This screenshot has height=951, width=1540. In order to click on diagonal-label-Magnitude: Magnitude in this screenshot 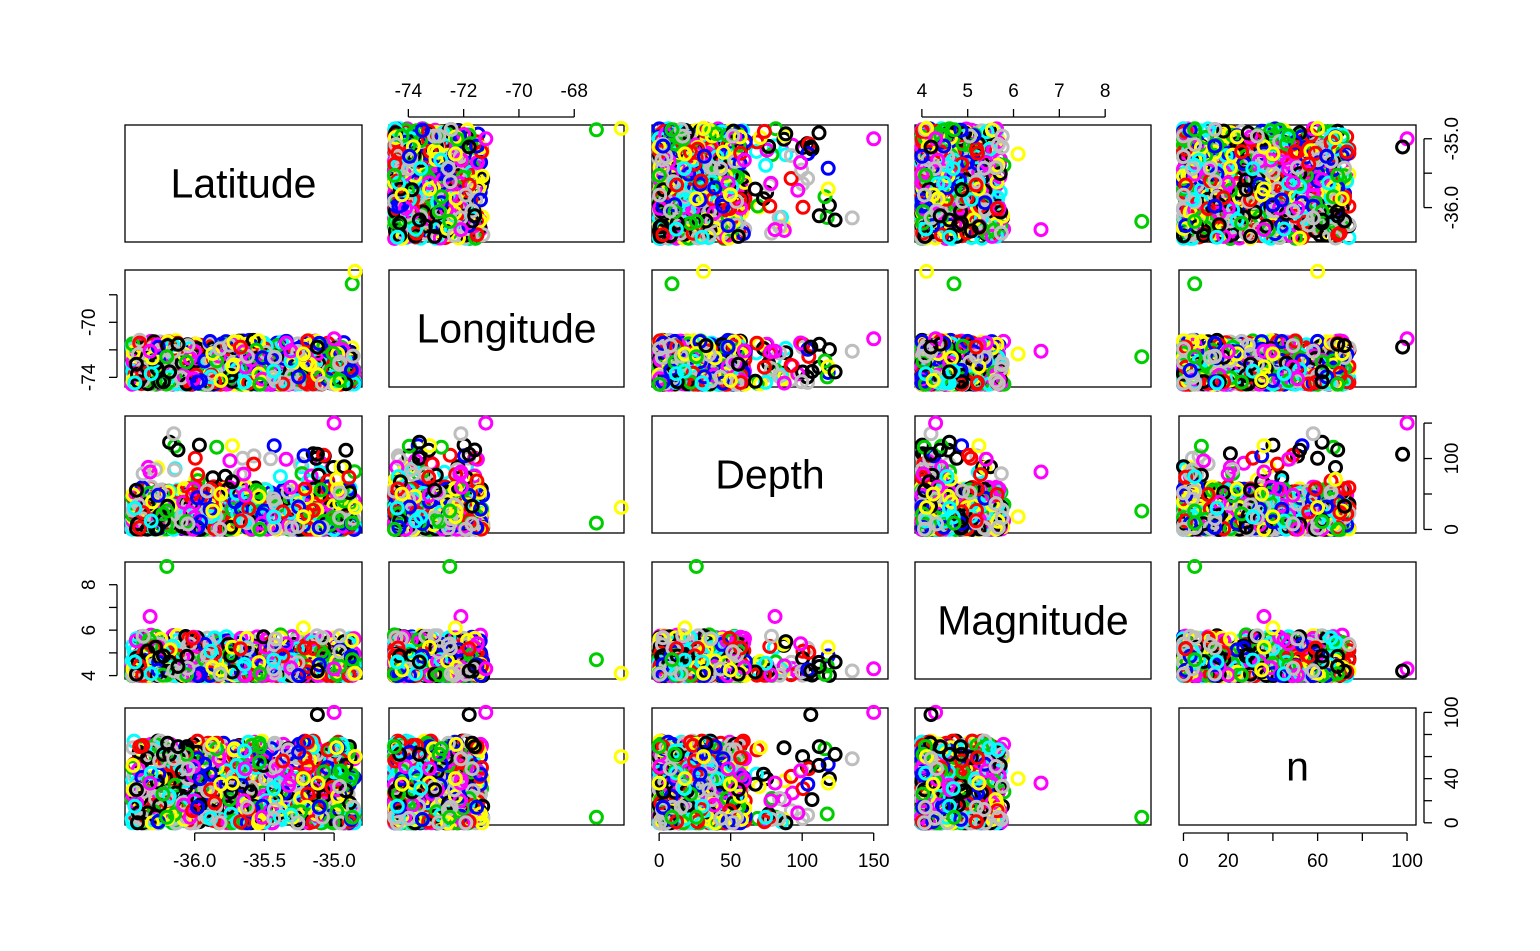, I will do `click(1032, 621)`.